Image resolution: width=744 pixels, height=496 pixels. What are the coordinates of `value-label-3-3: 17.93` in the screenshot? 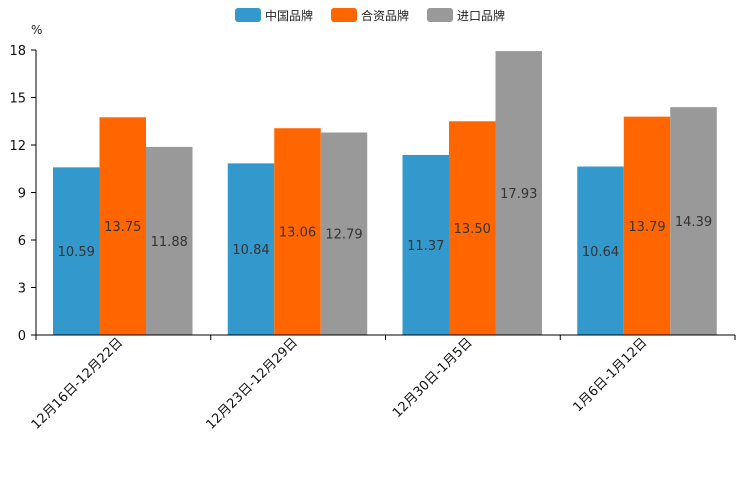 It's located at (518, 194).